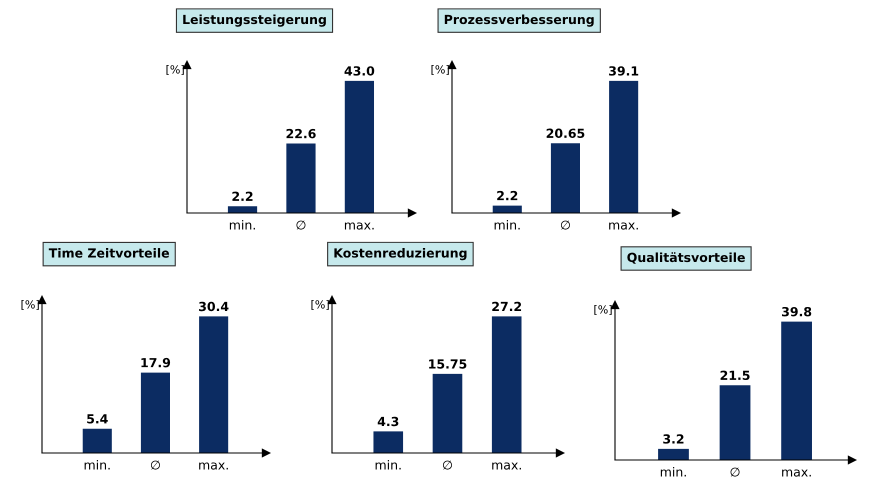 The width and height of the screenshot is (878, 483). Describe the element at coordinates (359, 71) in the screenshot. I see `data-label: 43.0` at that location.